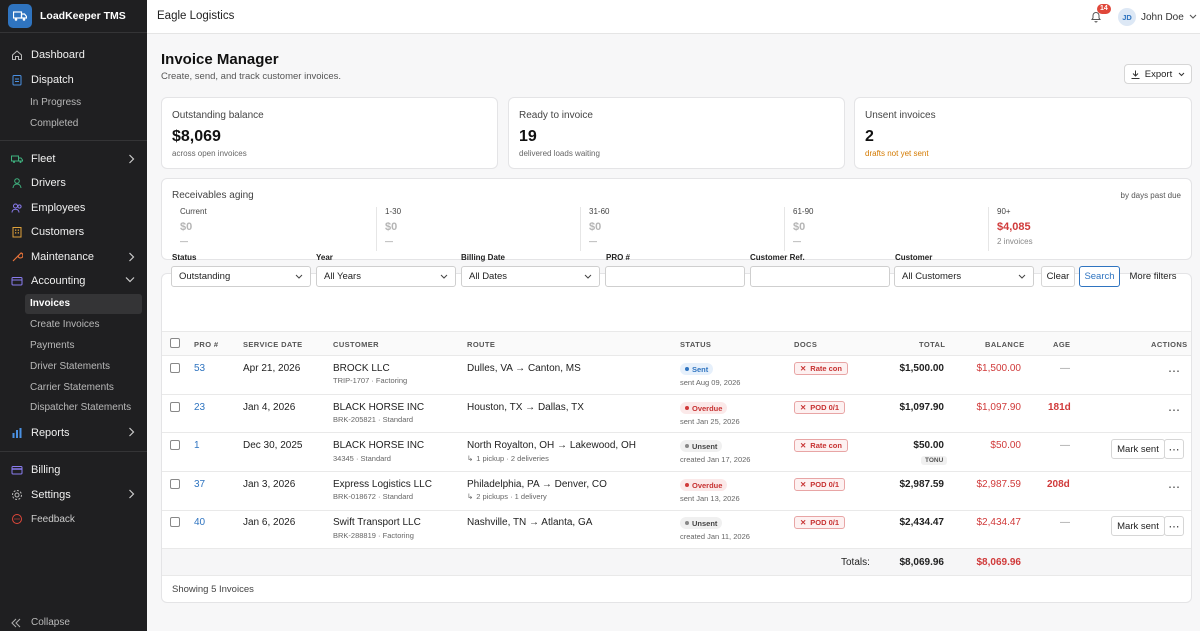 Image resolution: width=1200 pixels, height=631 pixels. I want to click on age-value: —, so click(1065, 368).